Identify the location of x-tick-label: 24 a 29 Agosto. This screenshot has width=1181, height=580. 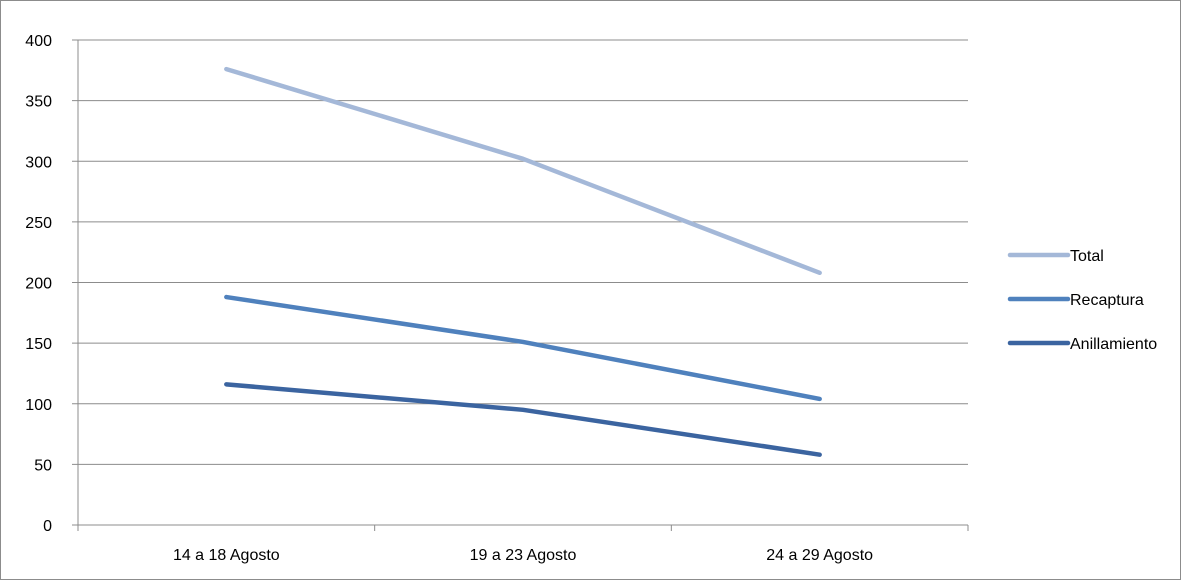
(819, 555).